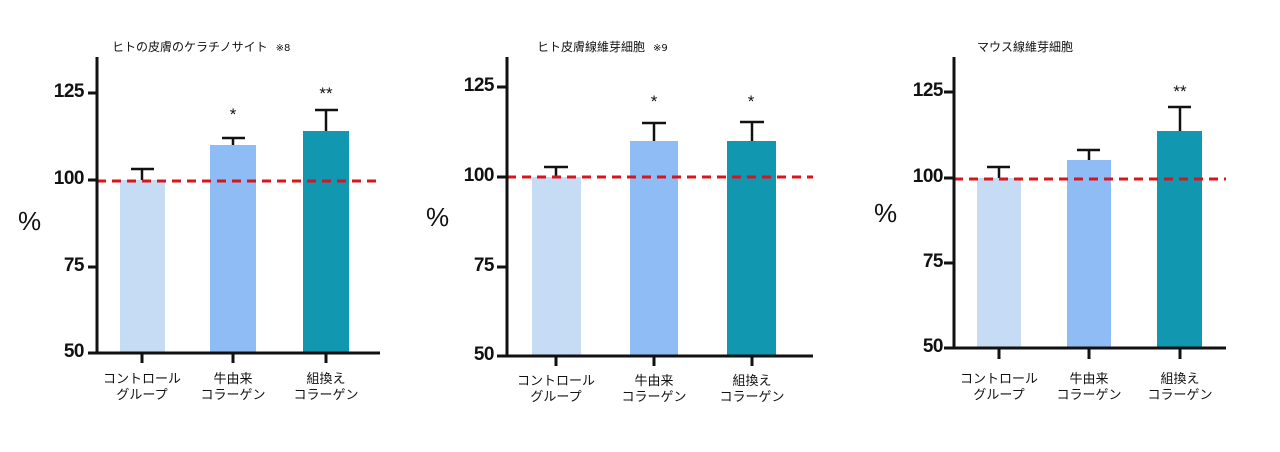 This screenshot has height=452, width=1280. I want to click on chart-title: ヒト皮膚線維芽細胞 ※9, so click(602, 46).